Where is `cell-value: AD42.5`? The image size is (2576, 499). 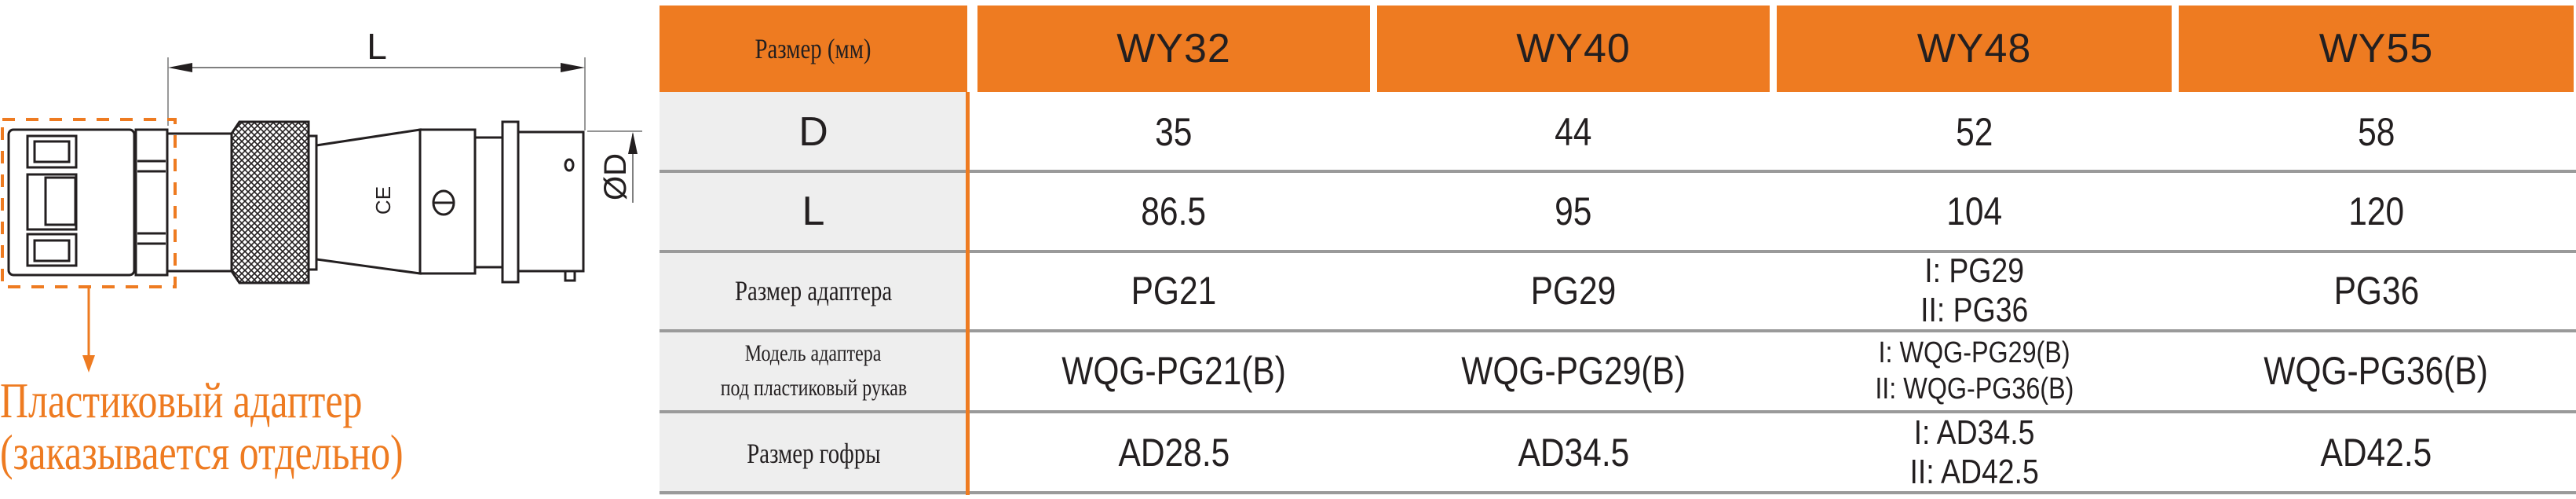
cell-value: AD42.5 is located at coordinates (2376, 453).